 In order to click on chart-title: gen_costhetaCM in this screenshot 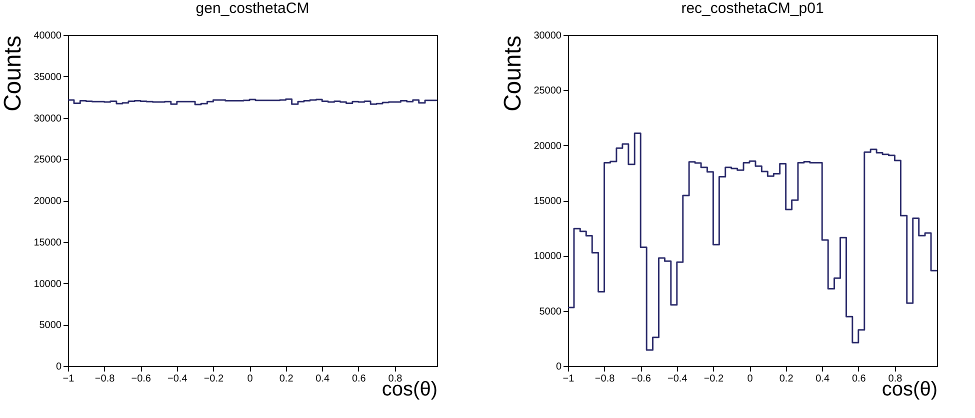, I will do `click(253, 8)`.